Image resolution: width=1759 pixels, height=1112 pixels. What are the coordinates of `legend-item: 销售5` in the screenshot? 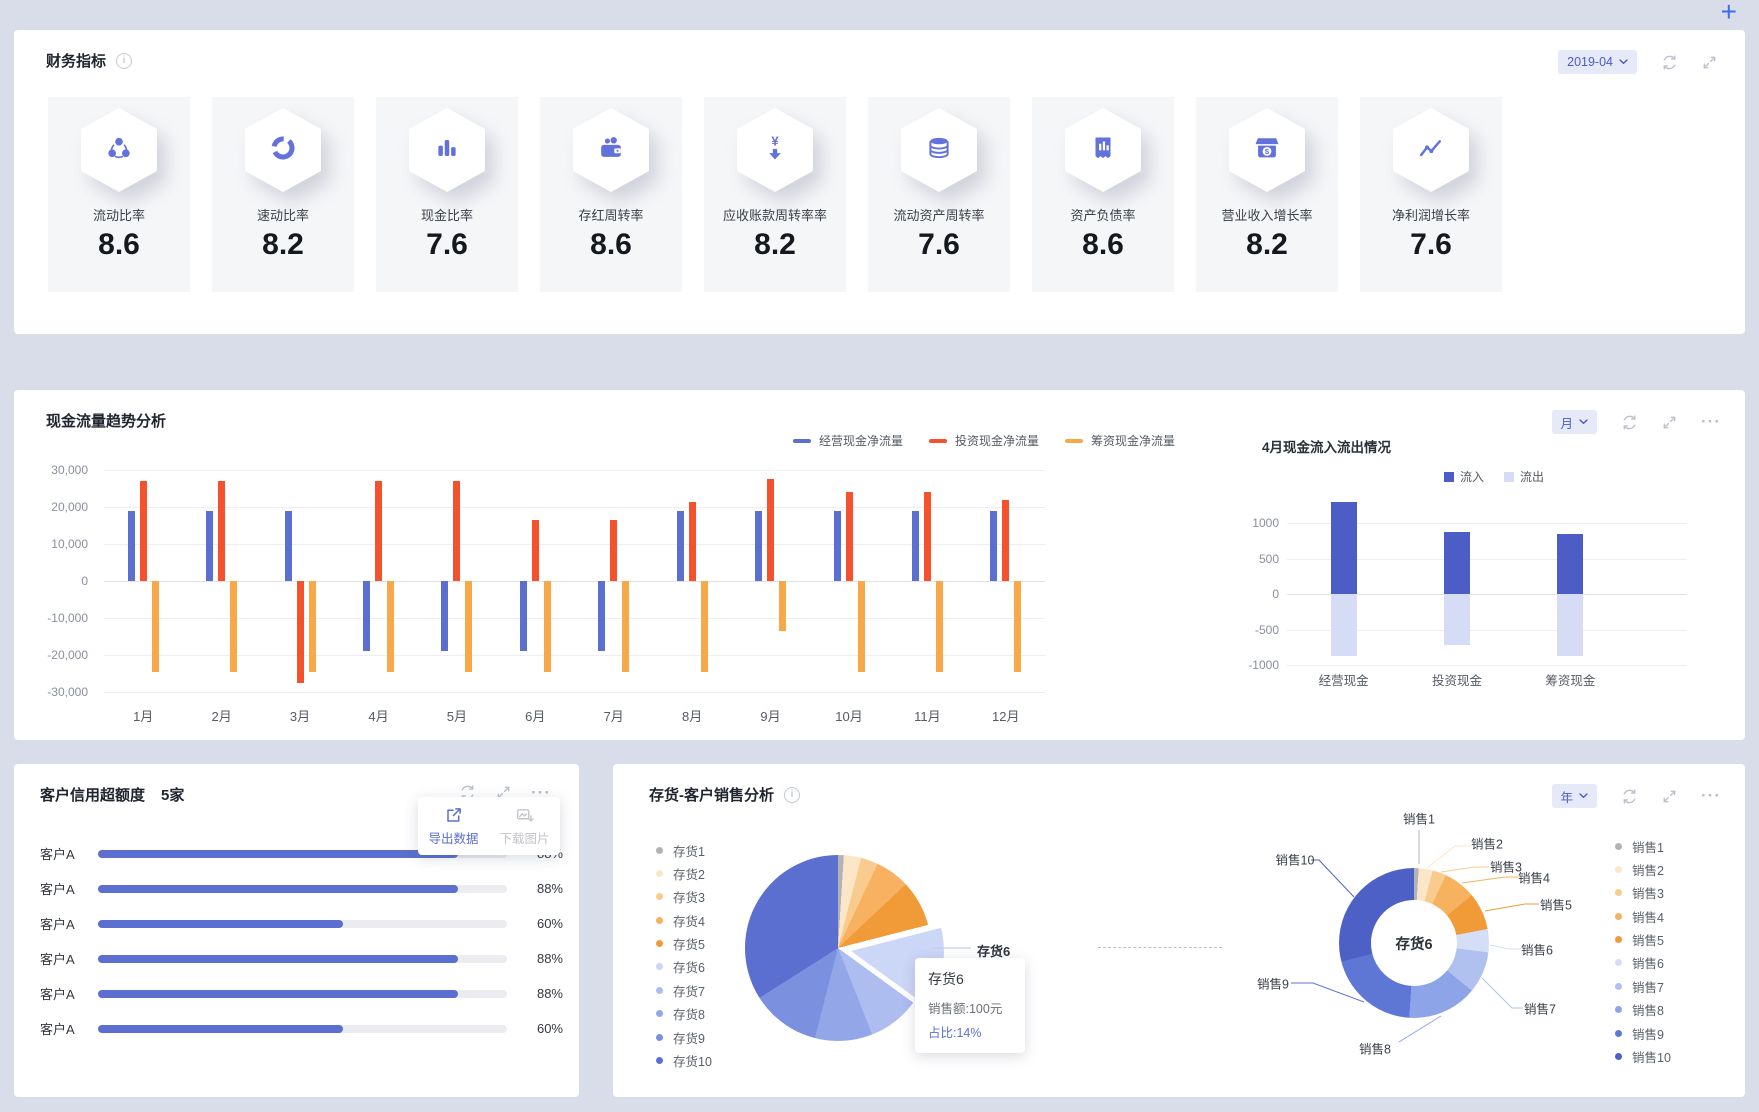 It's located at (1643, 940).